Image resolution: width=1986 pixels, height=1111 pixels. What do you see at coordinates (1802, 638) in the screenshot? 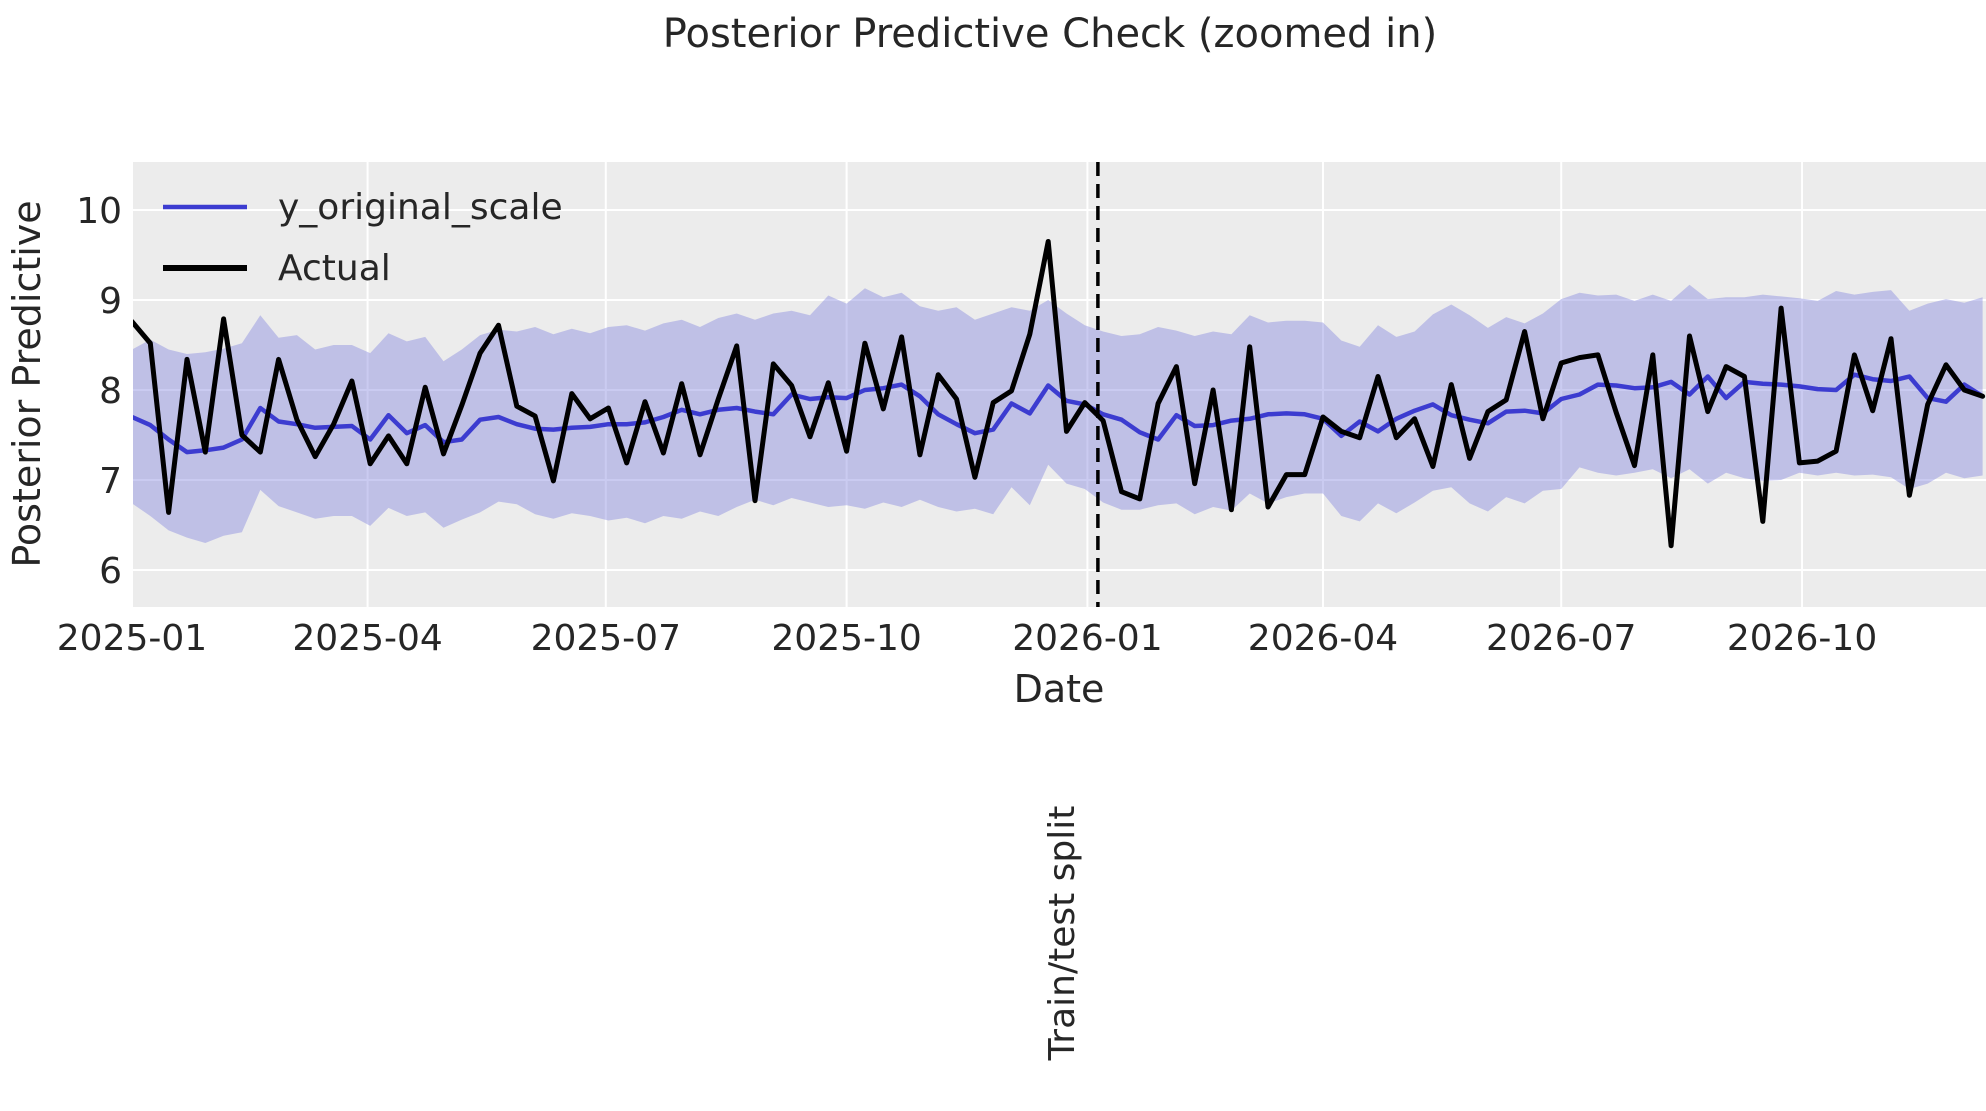
I see `x-tick-label: 2026-10` at bounding box center [1802, 638].